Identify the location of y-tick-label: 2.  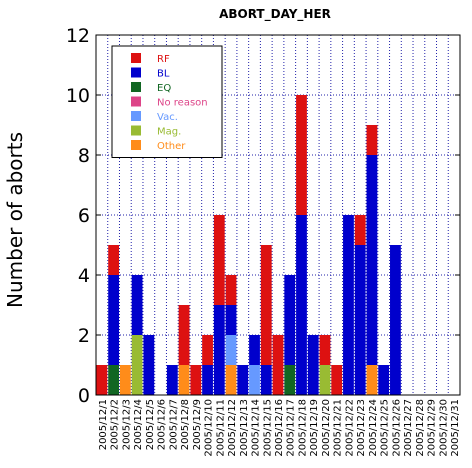
(84, 336).